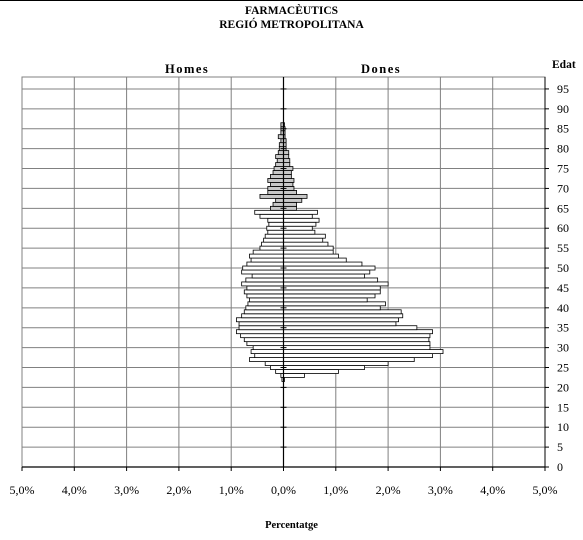  What do you see at coordinates (560, 467) in the screenshot?
I see `y-tick-label: 0` at bounding box center [560, 467].